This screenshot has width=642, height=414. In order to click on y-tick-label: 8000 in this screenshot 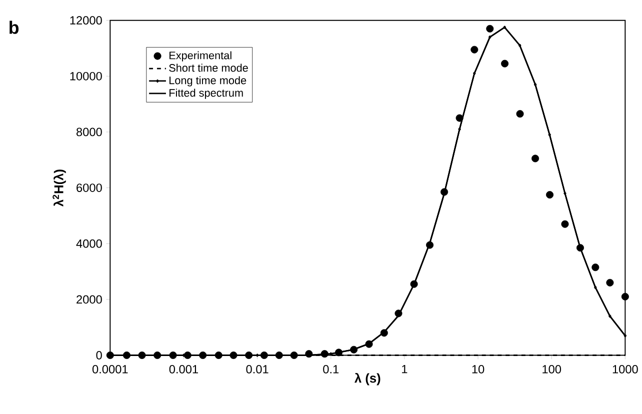, I will do `click(89, 132)`.